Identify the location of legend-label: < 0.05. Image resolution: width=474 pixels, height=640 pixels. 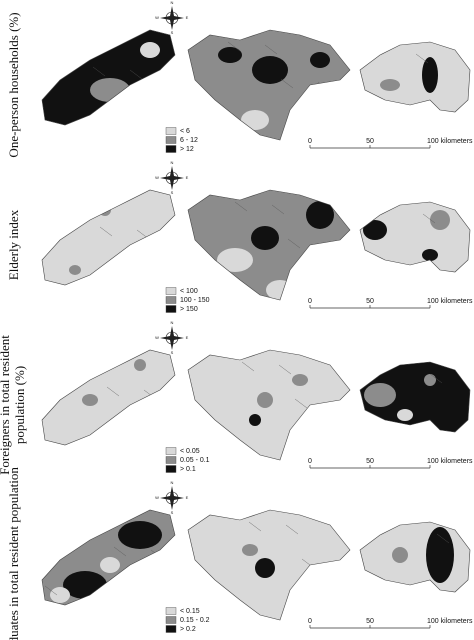
(190, 451).